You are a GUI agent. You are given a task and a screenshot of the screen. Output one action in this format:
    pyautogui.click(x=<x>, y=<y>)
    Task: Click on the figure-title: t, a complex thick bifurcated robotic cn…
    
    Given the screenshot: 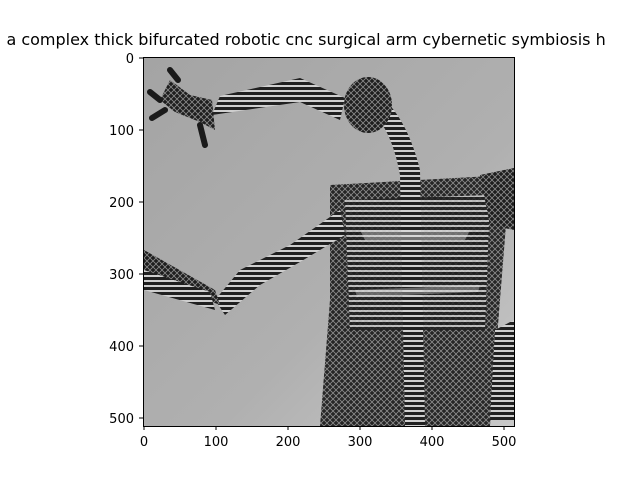 What is the action you would take?
    pyautogui.click(x=303, y=39)
    